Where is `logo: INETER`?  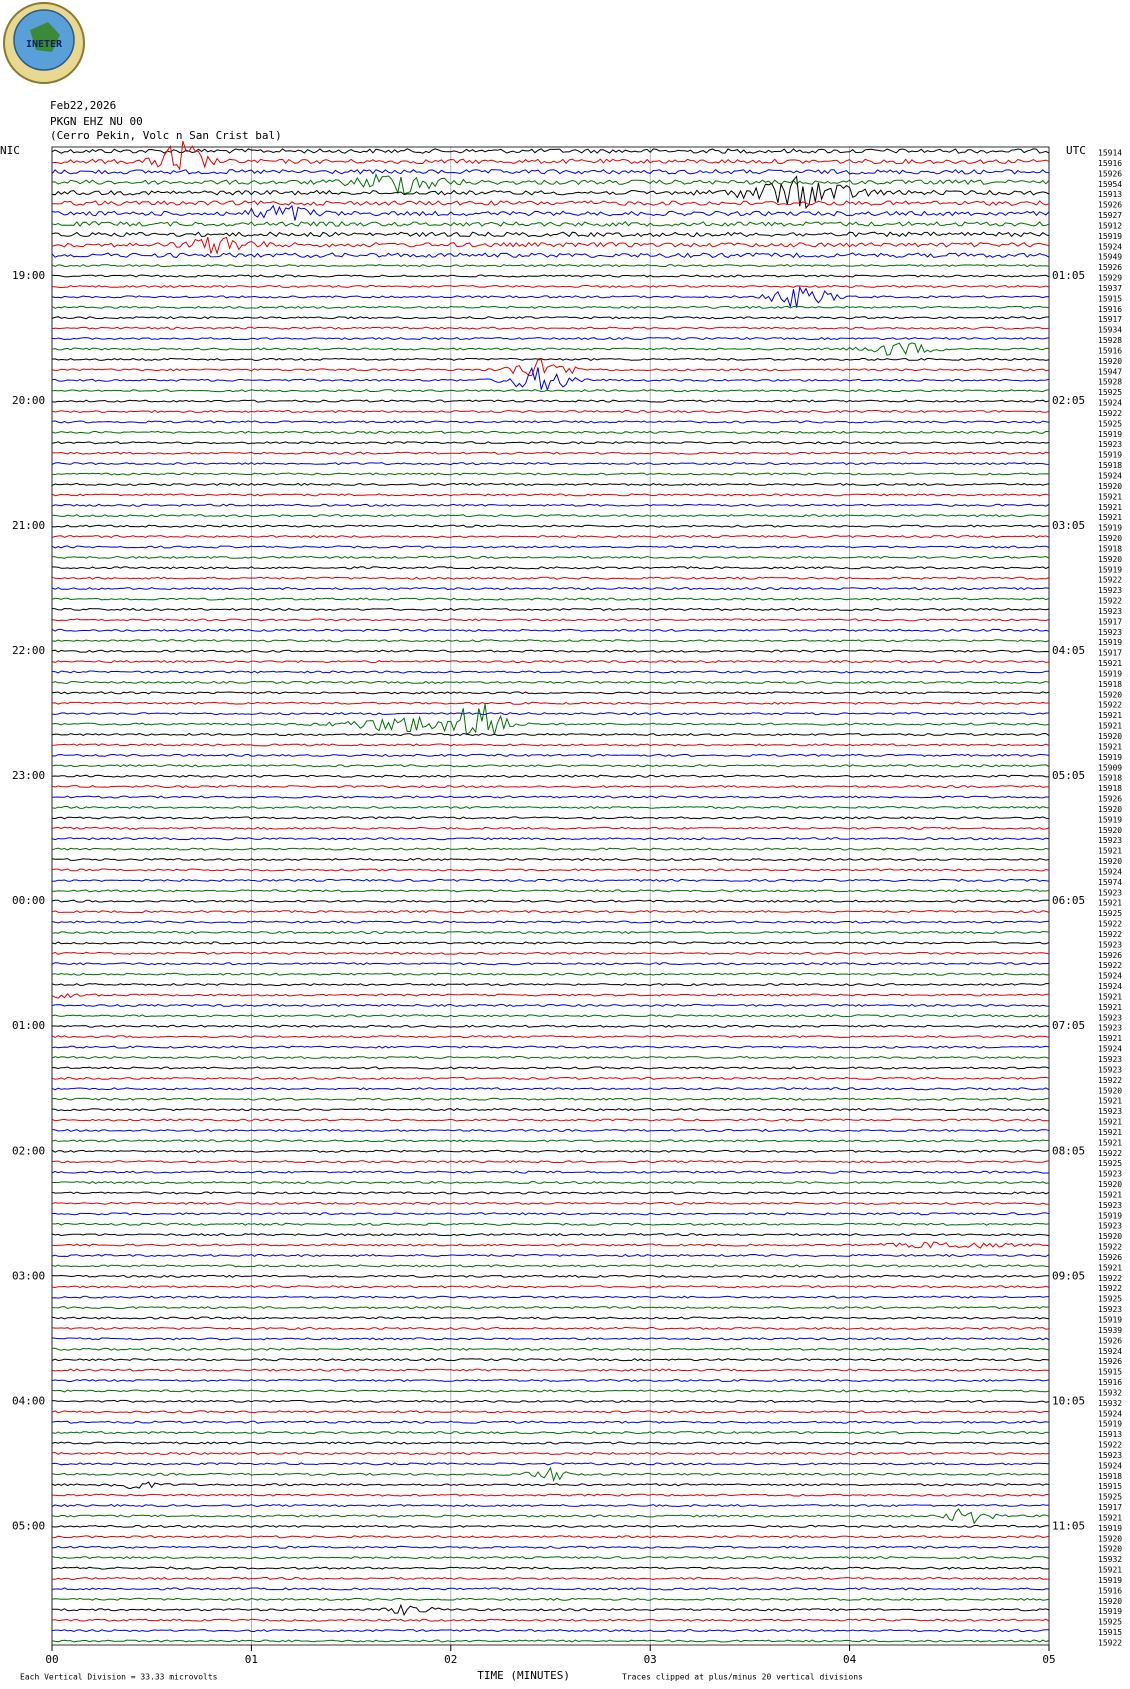 logo: INETER is located at coordinates (44, 43).